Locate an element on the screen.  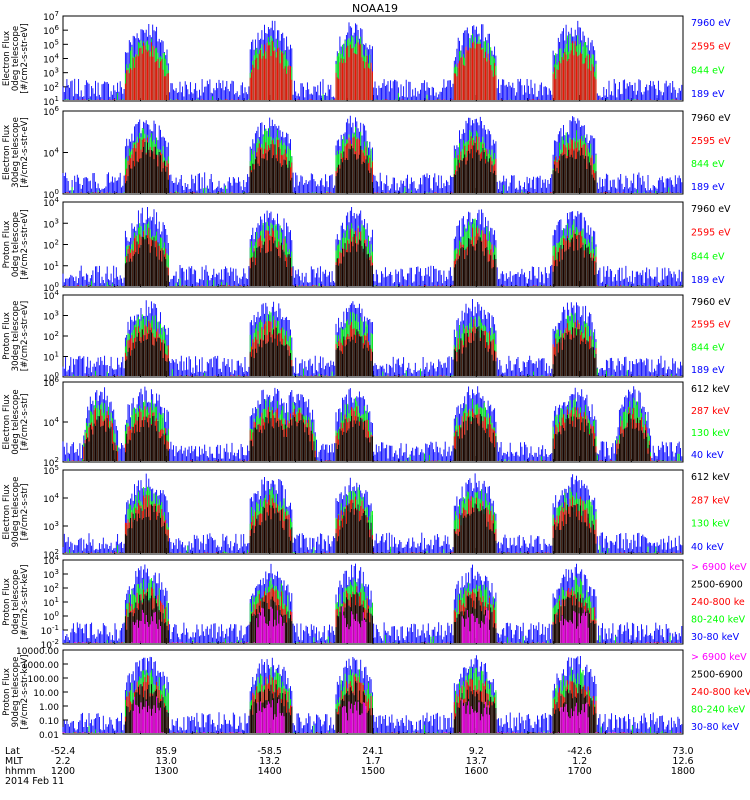
xaxis-hhmm-value: 1600 is located at coordinates (476, 771).